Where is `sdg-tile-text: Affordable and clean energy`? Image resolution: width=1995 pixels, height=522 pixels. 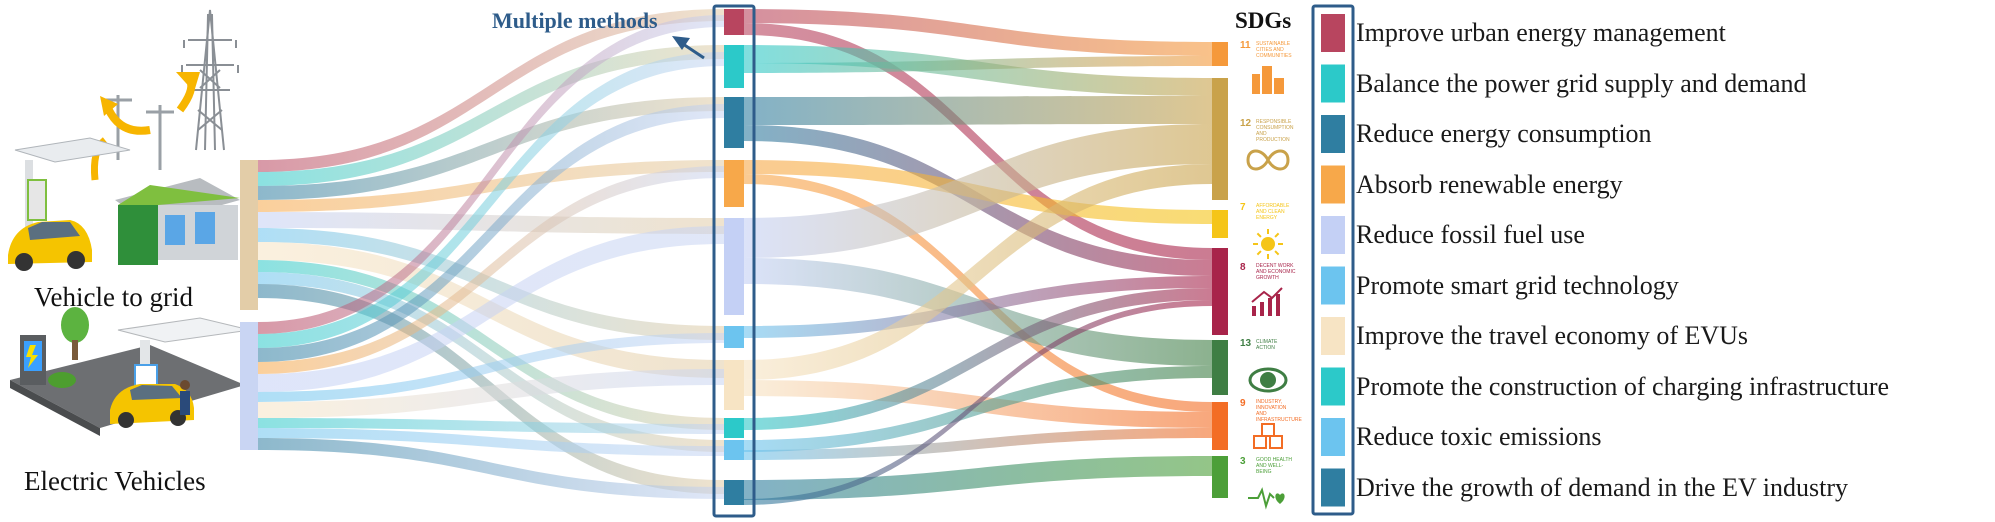
sdg-tile-text: Affordable and clean energy is located at coordinates (1273, 212).